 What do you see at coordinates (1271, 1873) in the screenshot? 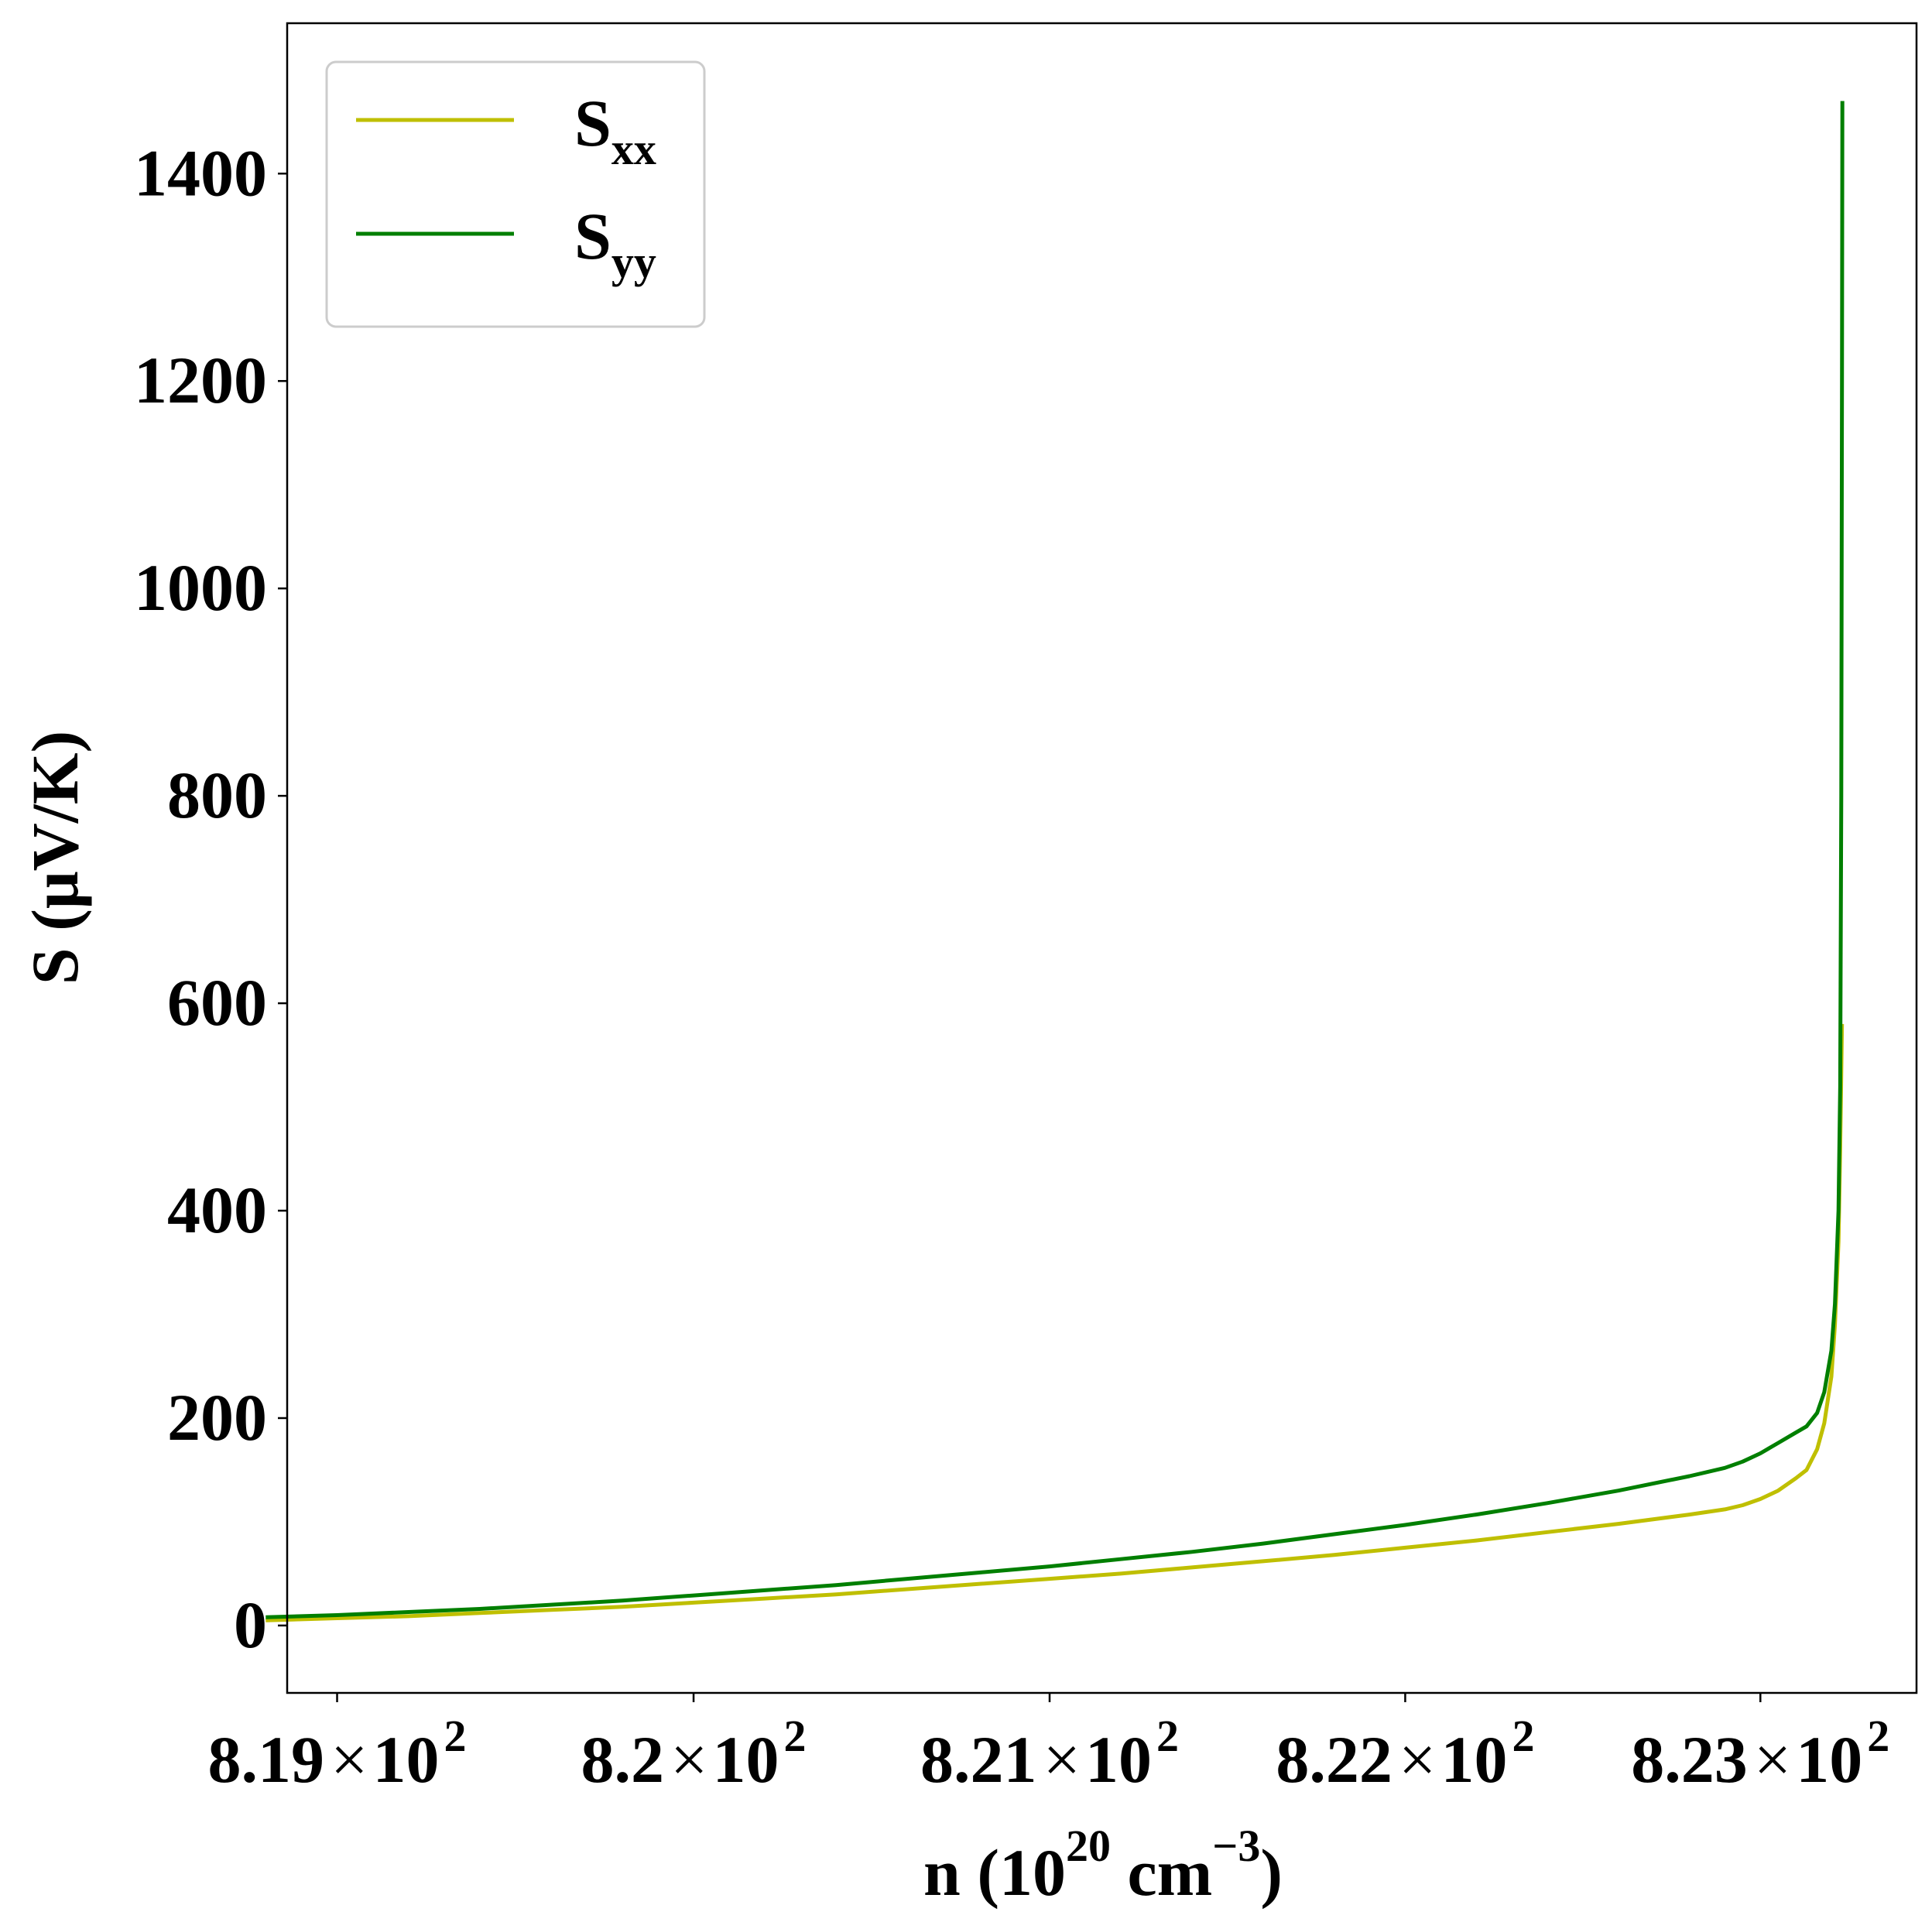
I see `x-axis-title-suffix: )` at bounding box center [1271, 1873].